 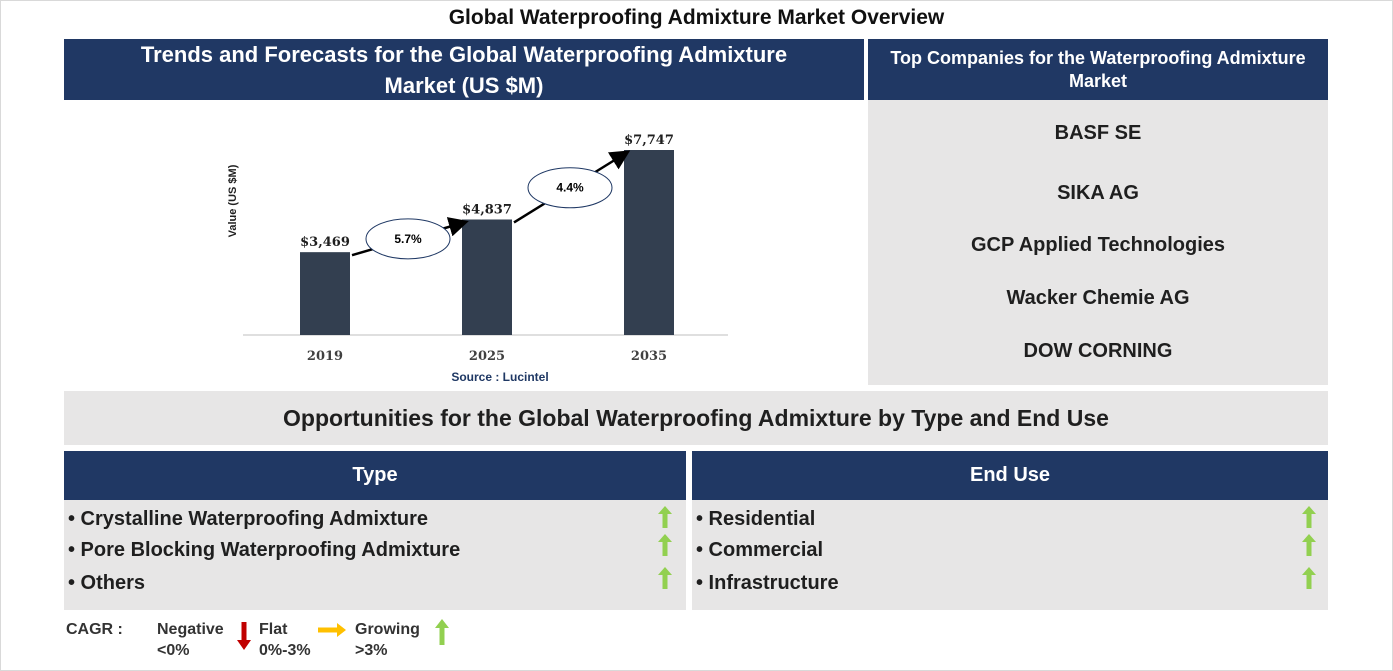 What do you see at coordinates (499, 377) in the screenshot?
I see `chart-source: Source : Lucintel` at bounding box center [499, 377].